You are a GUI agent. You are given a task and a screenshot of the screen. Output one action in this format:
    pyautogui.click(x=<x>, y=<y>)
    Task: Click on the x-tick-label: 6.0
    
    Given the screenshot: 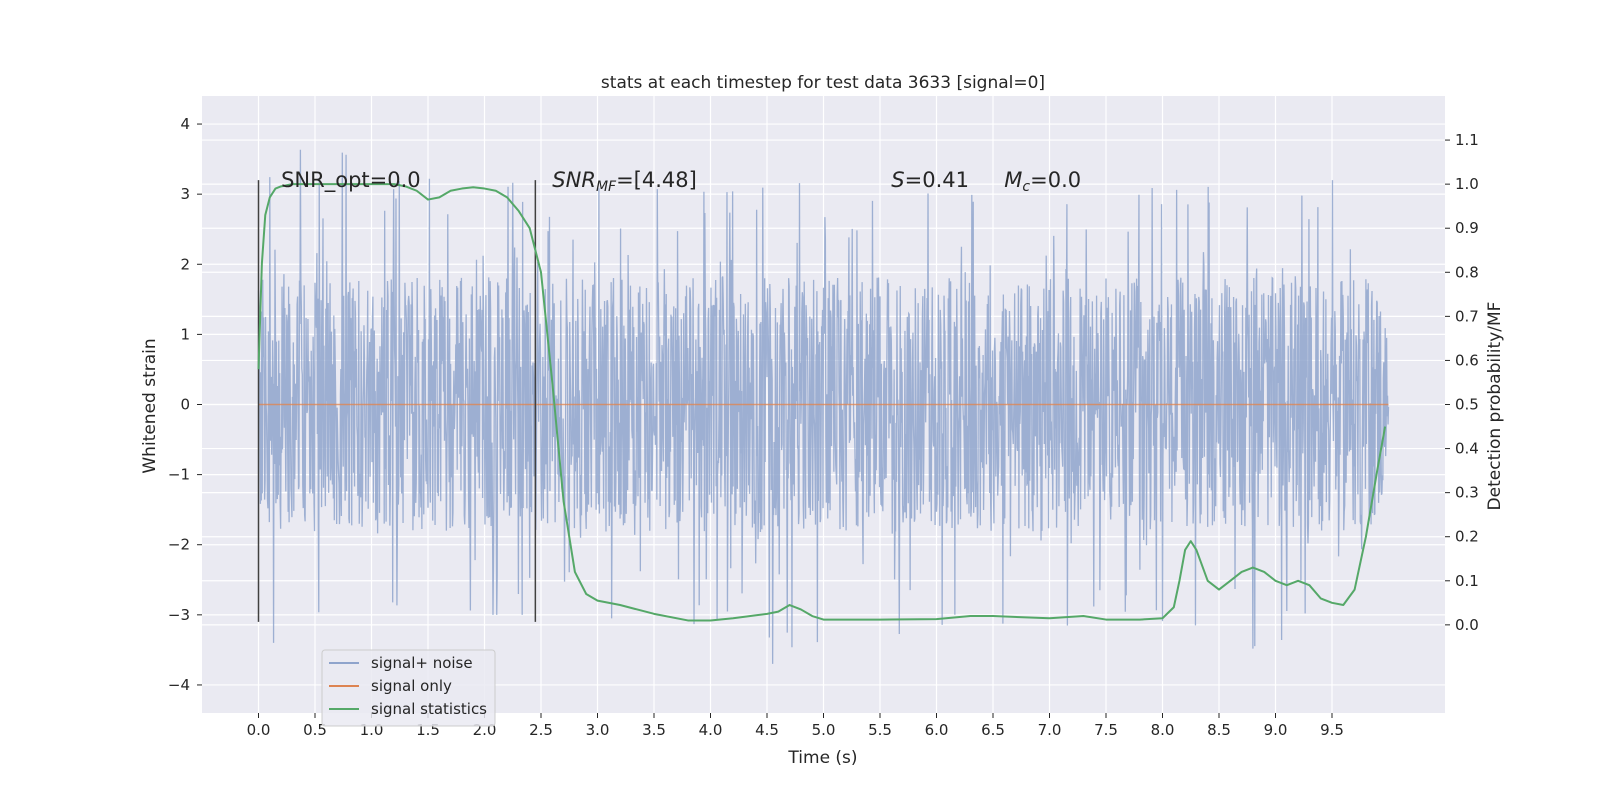 What is the action you would take?
    pyautogui.click(x=937, y=730)
    